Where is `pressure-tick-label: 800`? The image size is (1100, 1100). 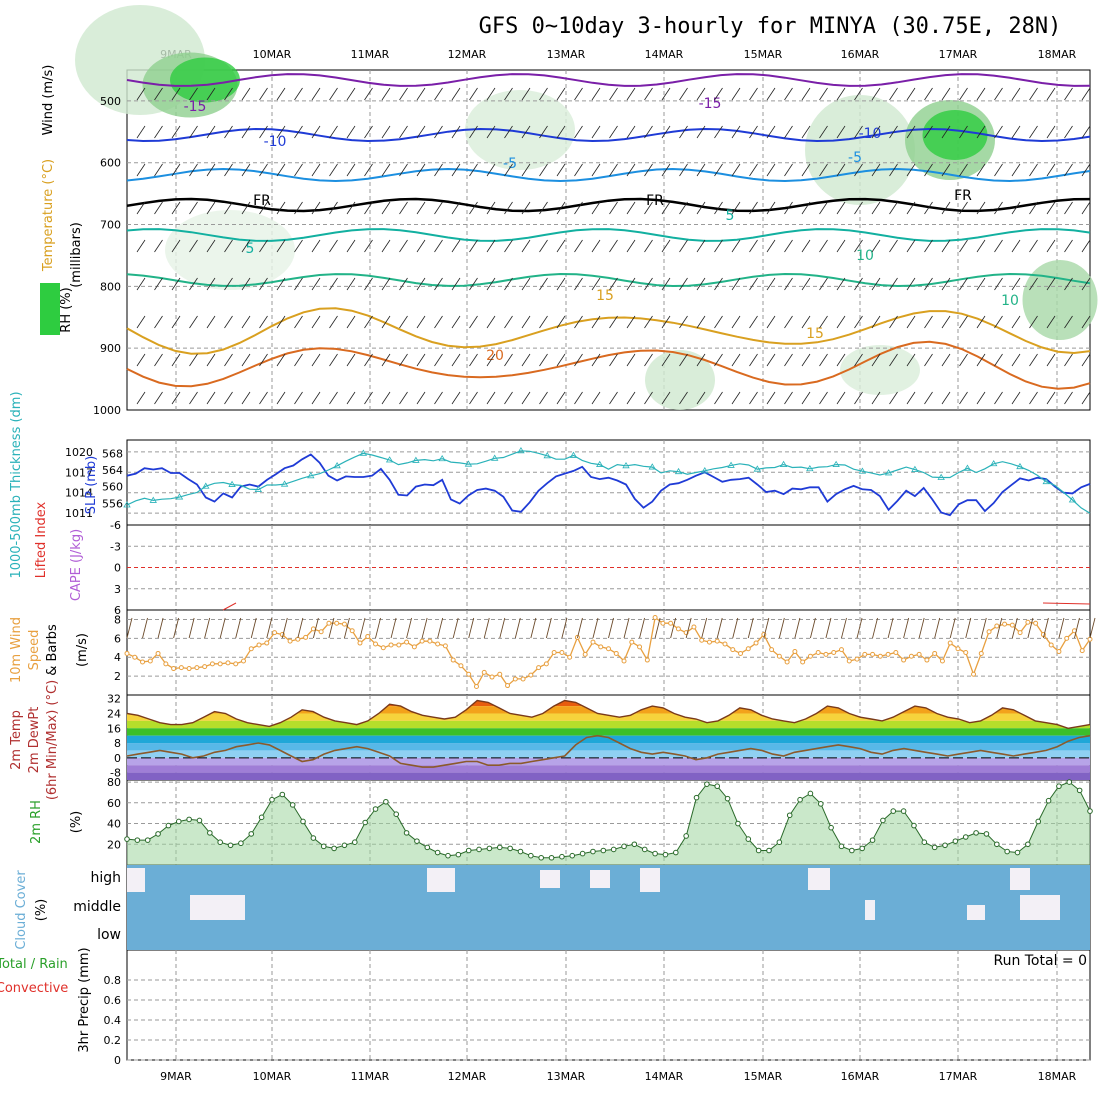
pressure-tick-label: 800 is located at coordinates (110, 286).